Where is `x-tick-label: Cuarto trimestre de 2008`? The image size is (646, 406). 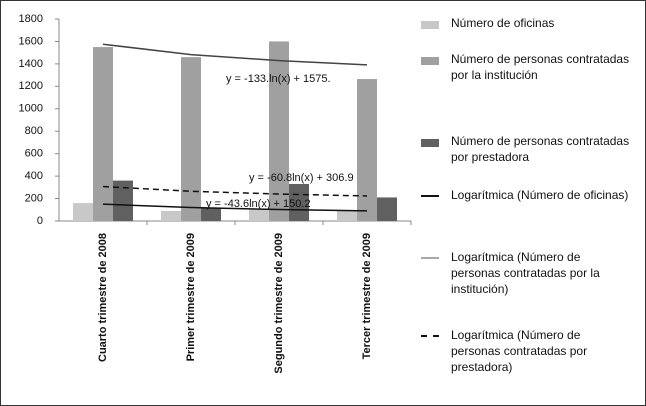
x-tick-label: Cuarto trimestre de 2008 is located at coordinates (103, 297).